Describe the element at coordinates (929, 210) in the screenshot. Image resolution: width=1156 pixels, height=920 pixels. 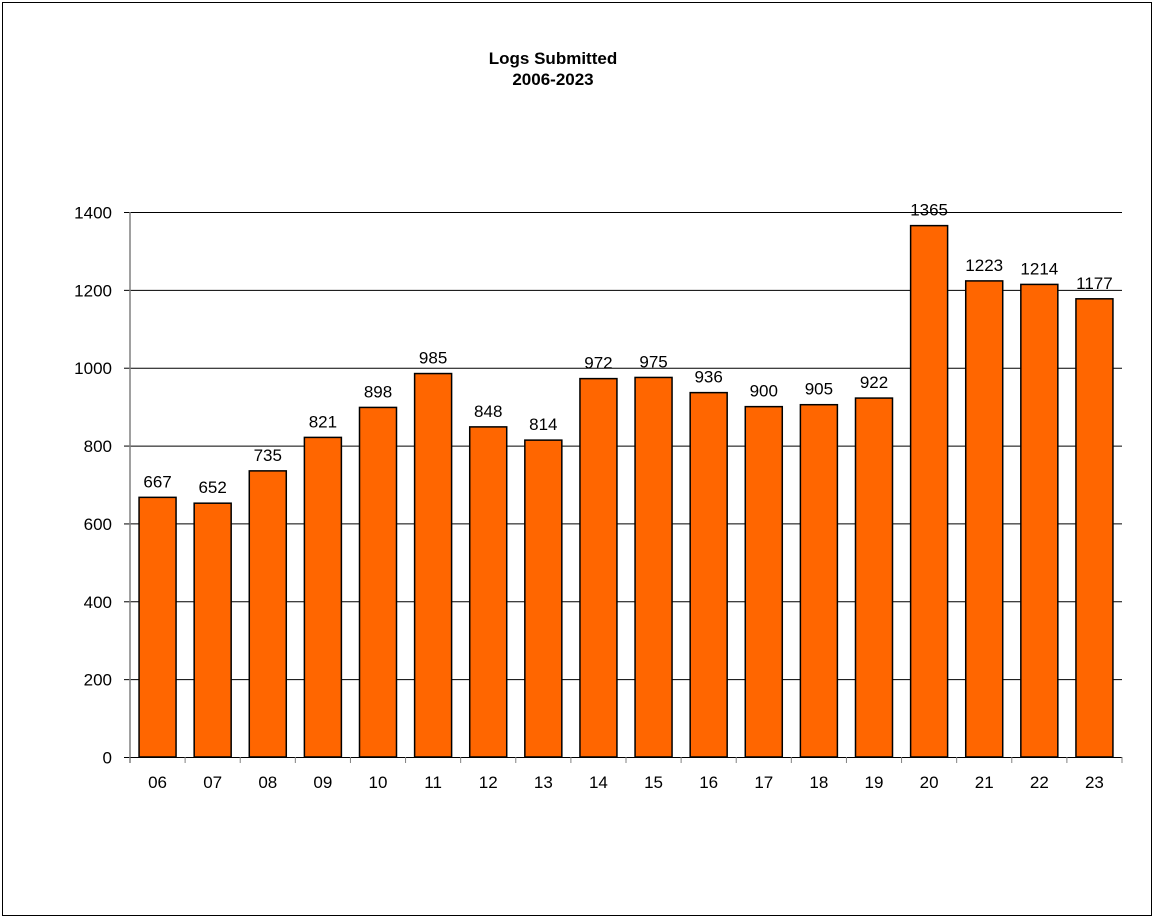
I see `data-label: 1365` at that location.